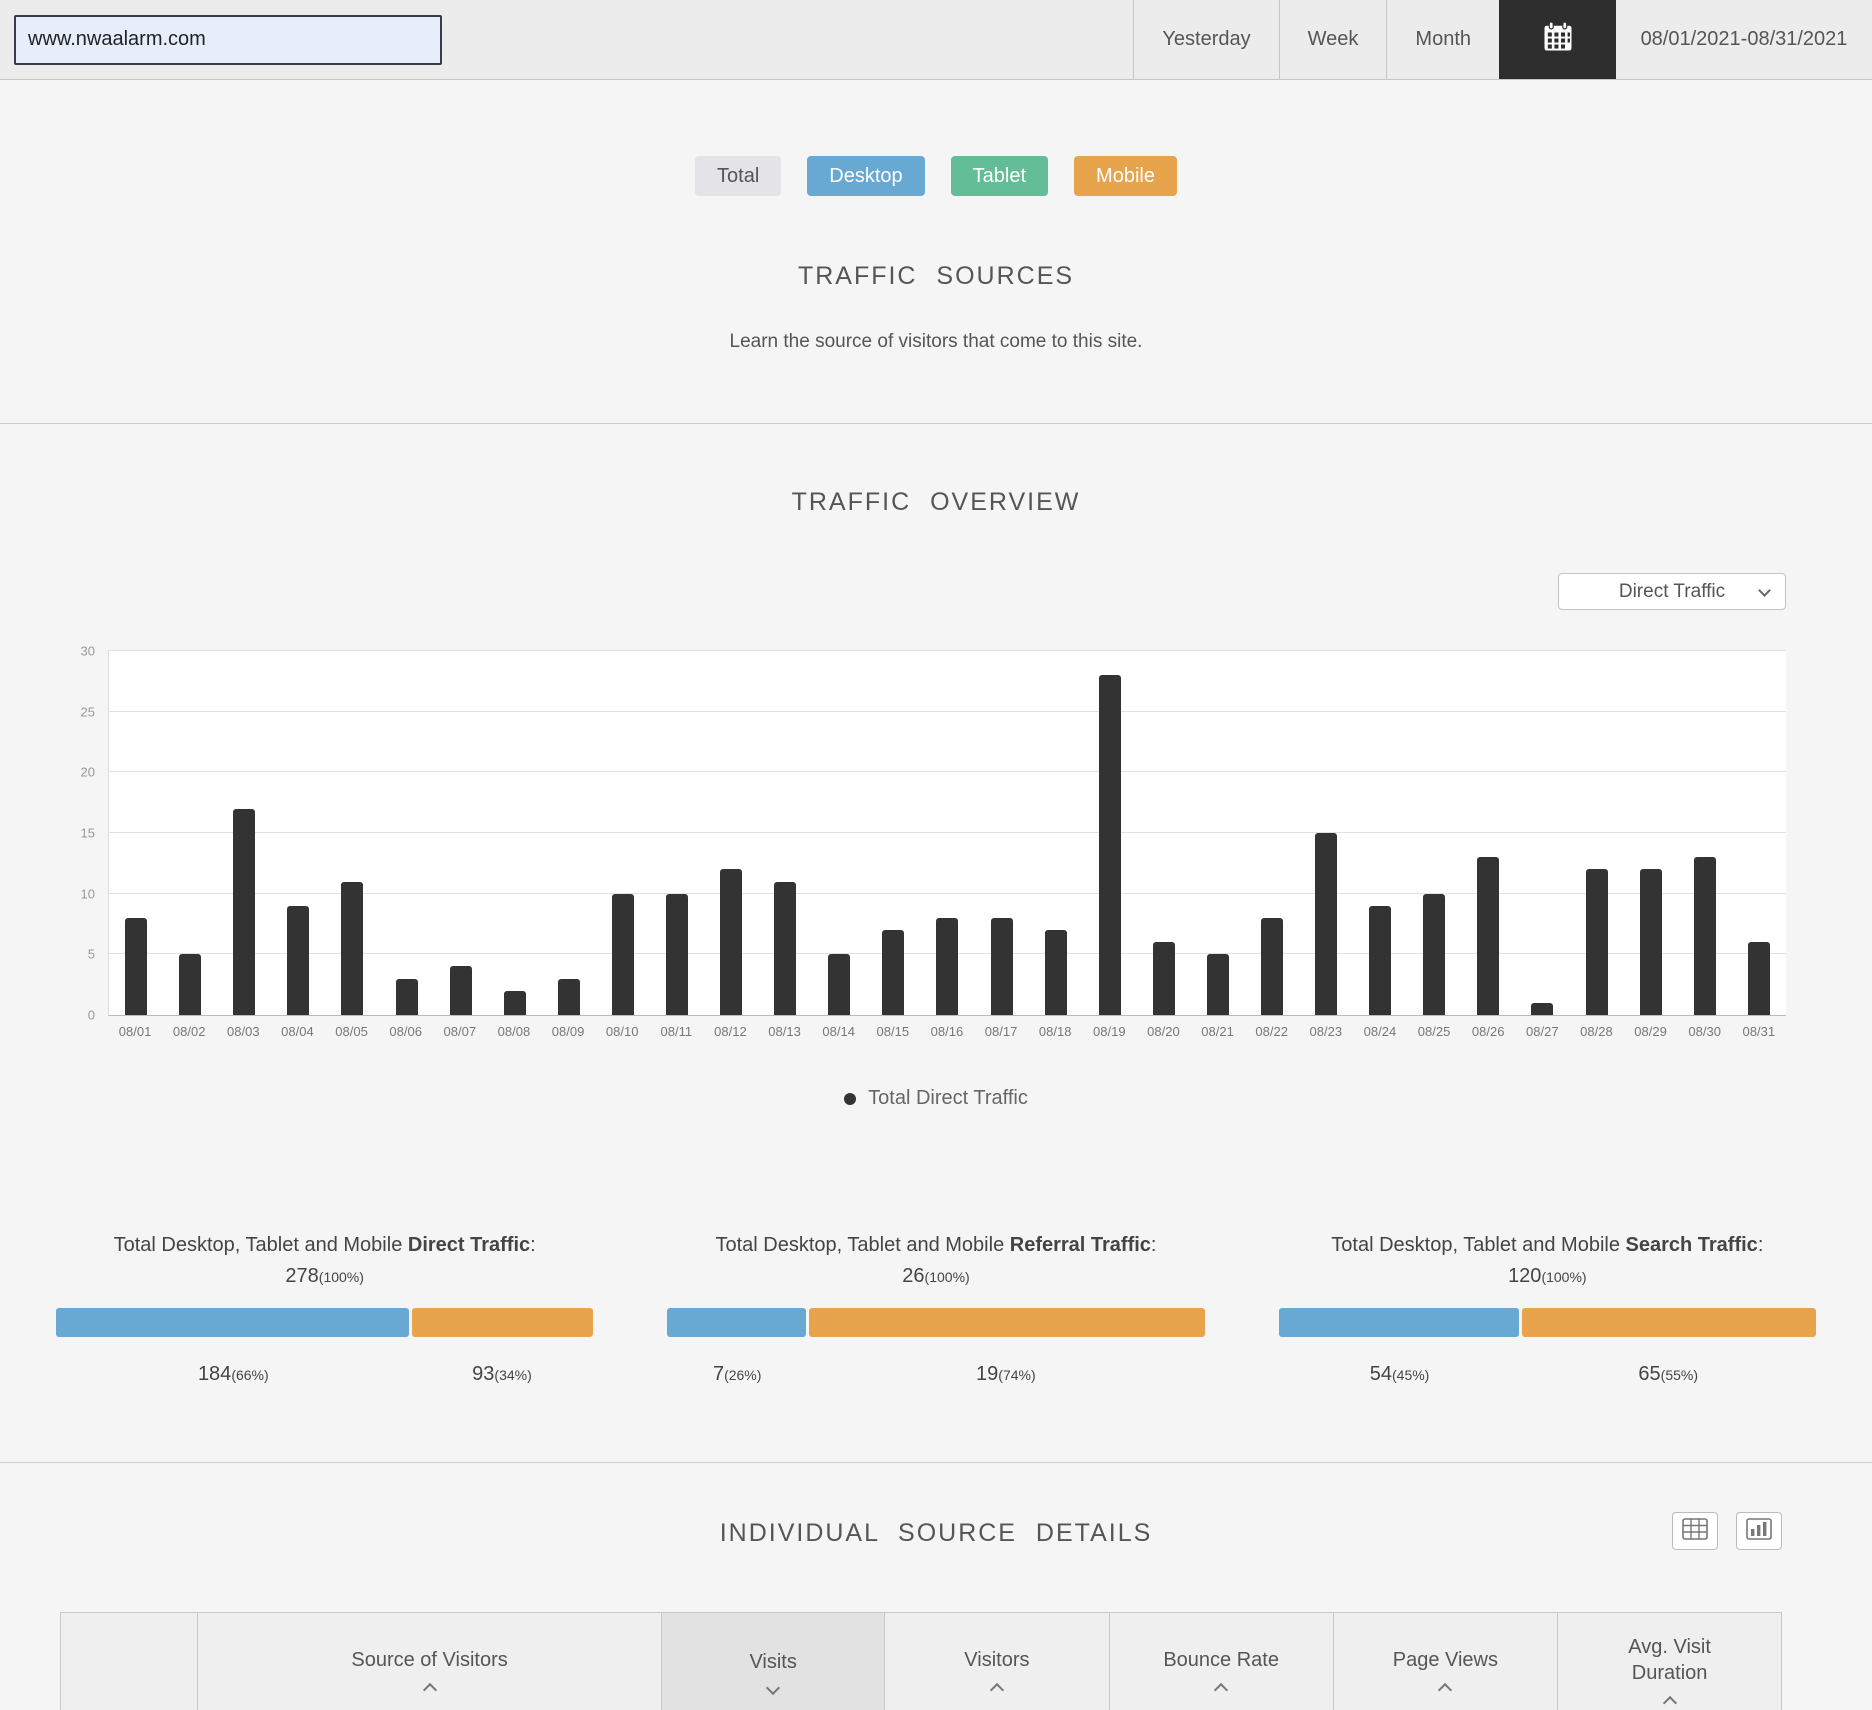  Describe the element at coordinates (1205, 39) in the screenshot. I see `range-button-yesterday: Yesterday` at that location.